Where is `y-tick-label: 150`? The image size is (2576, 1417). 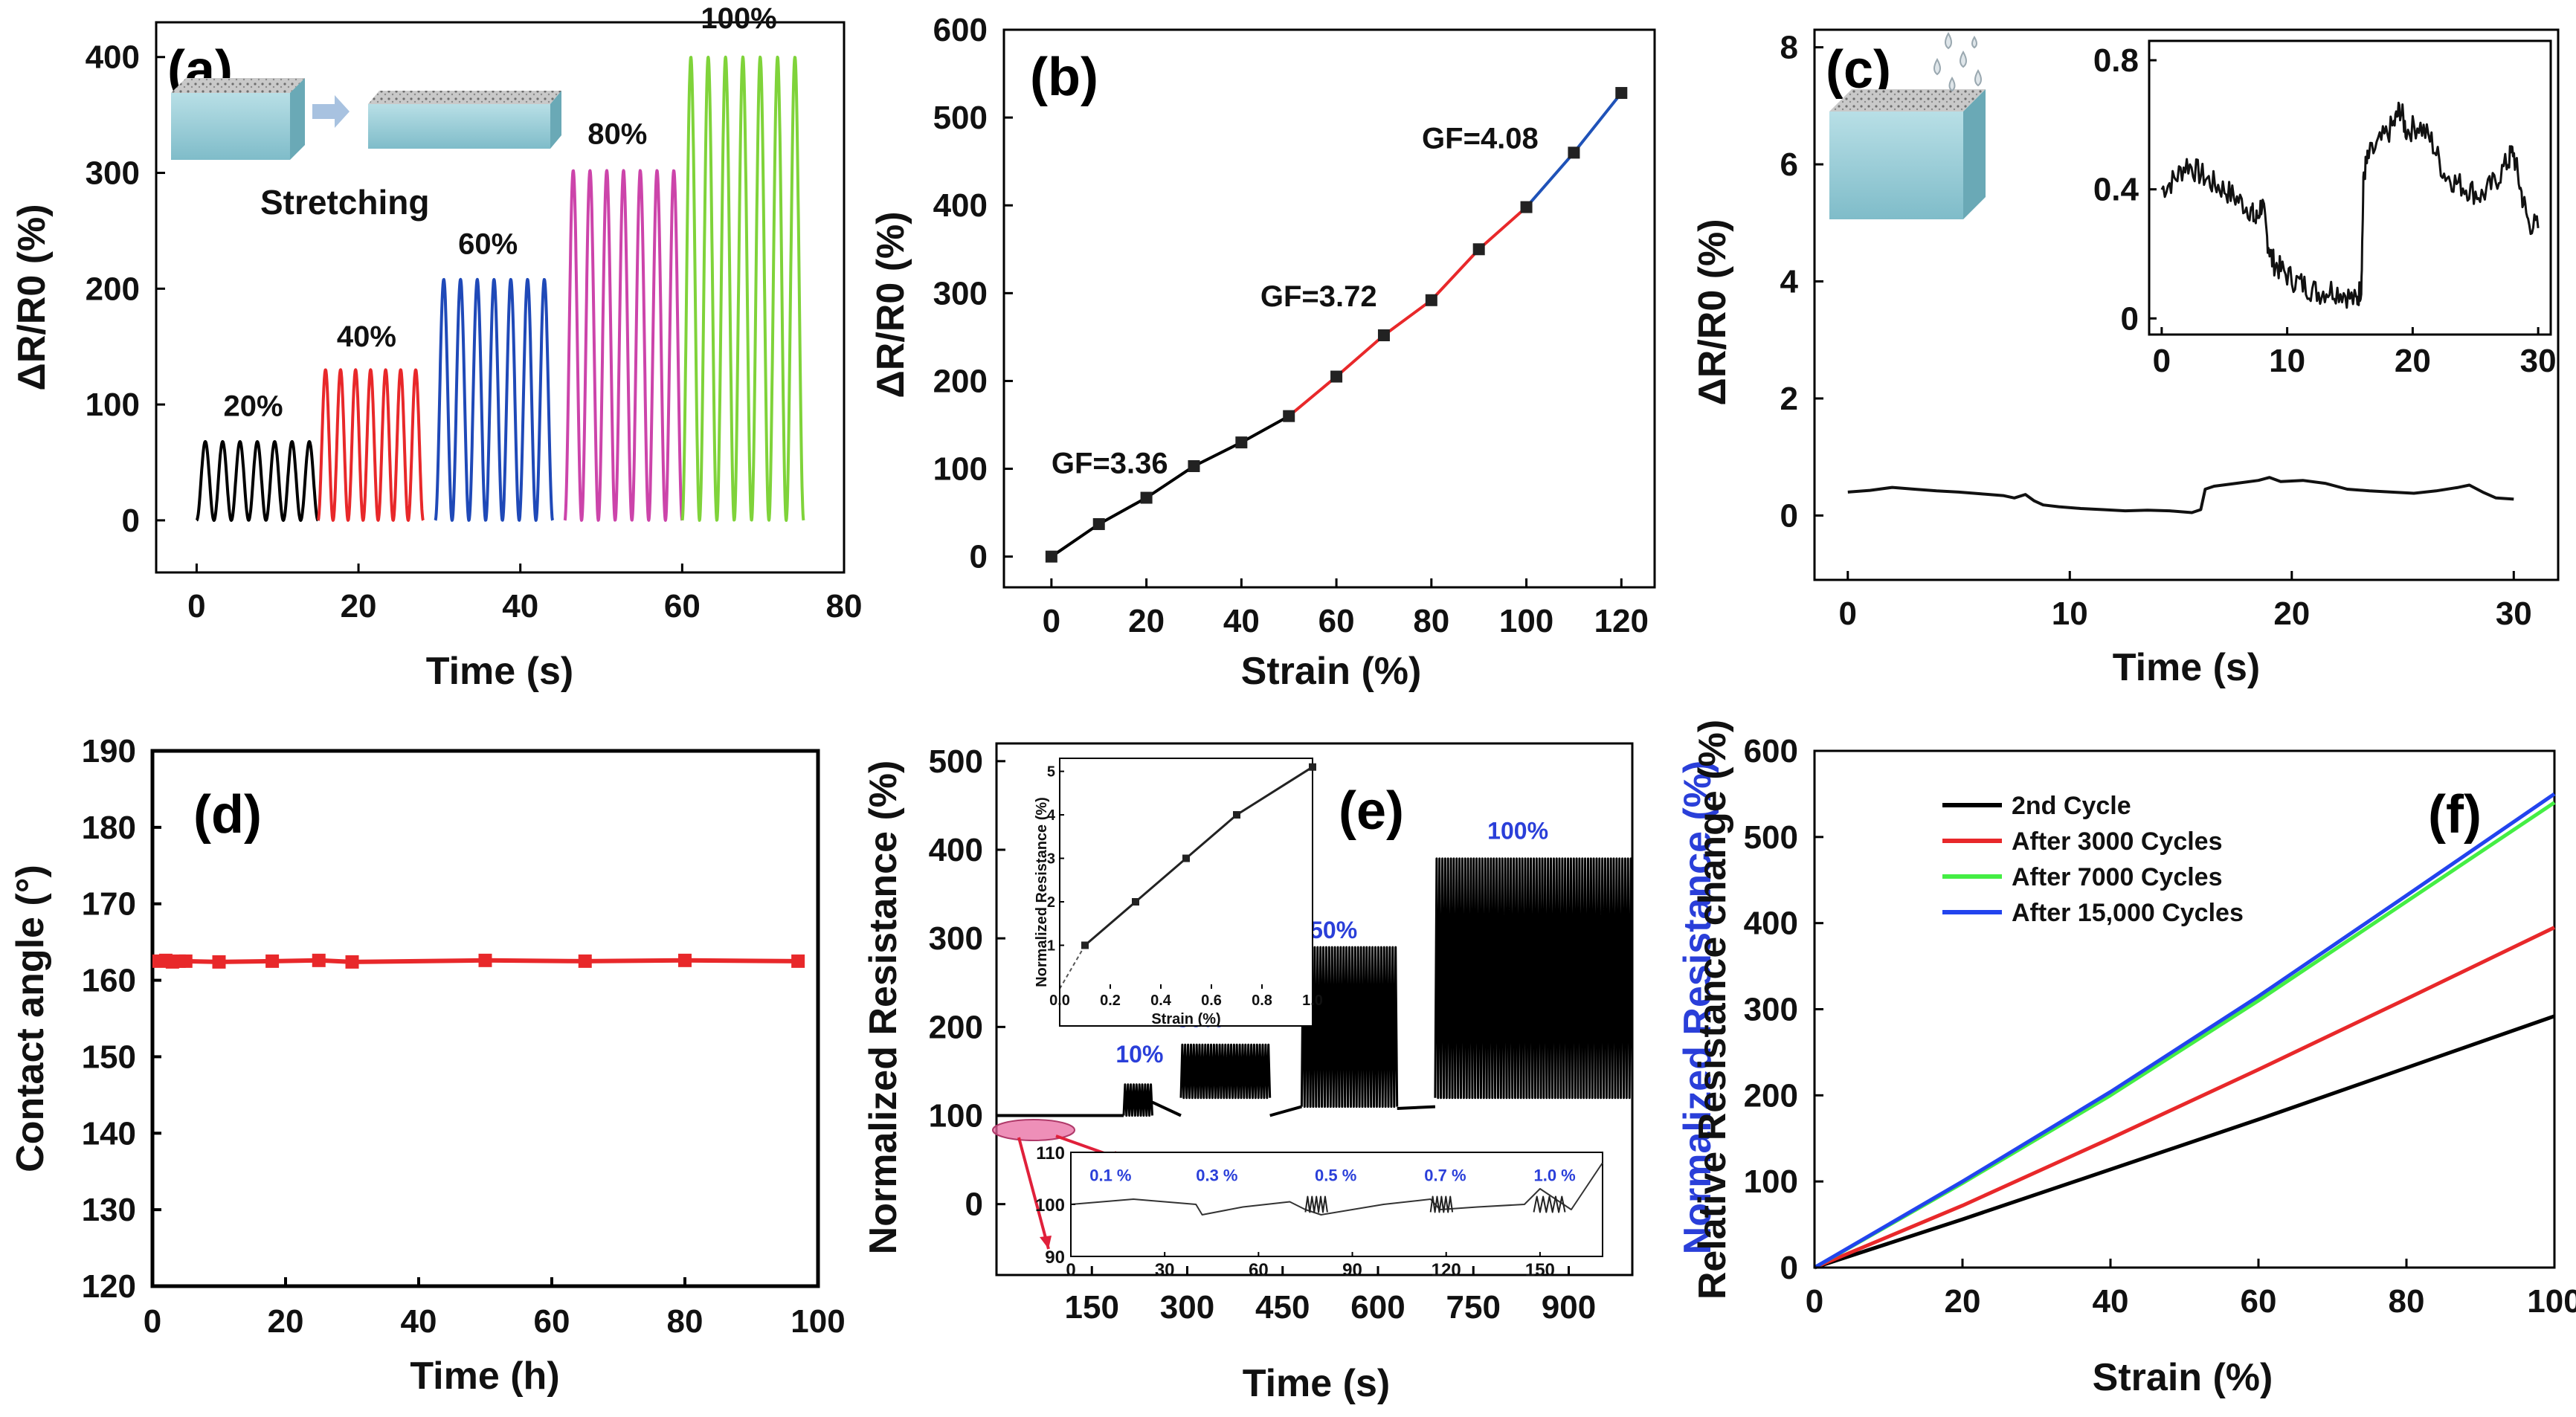
y-tick-label: 150 is located at coordinates (109, 1057).